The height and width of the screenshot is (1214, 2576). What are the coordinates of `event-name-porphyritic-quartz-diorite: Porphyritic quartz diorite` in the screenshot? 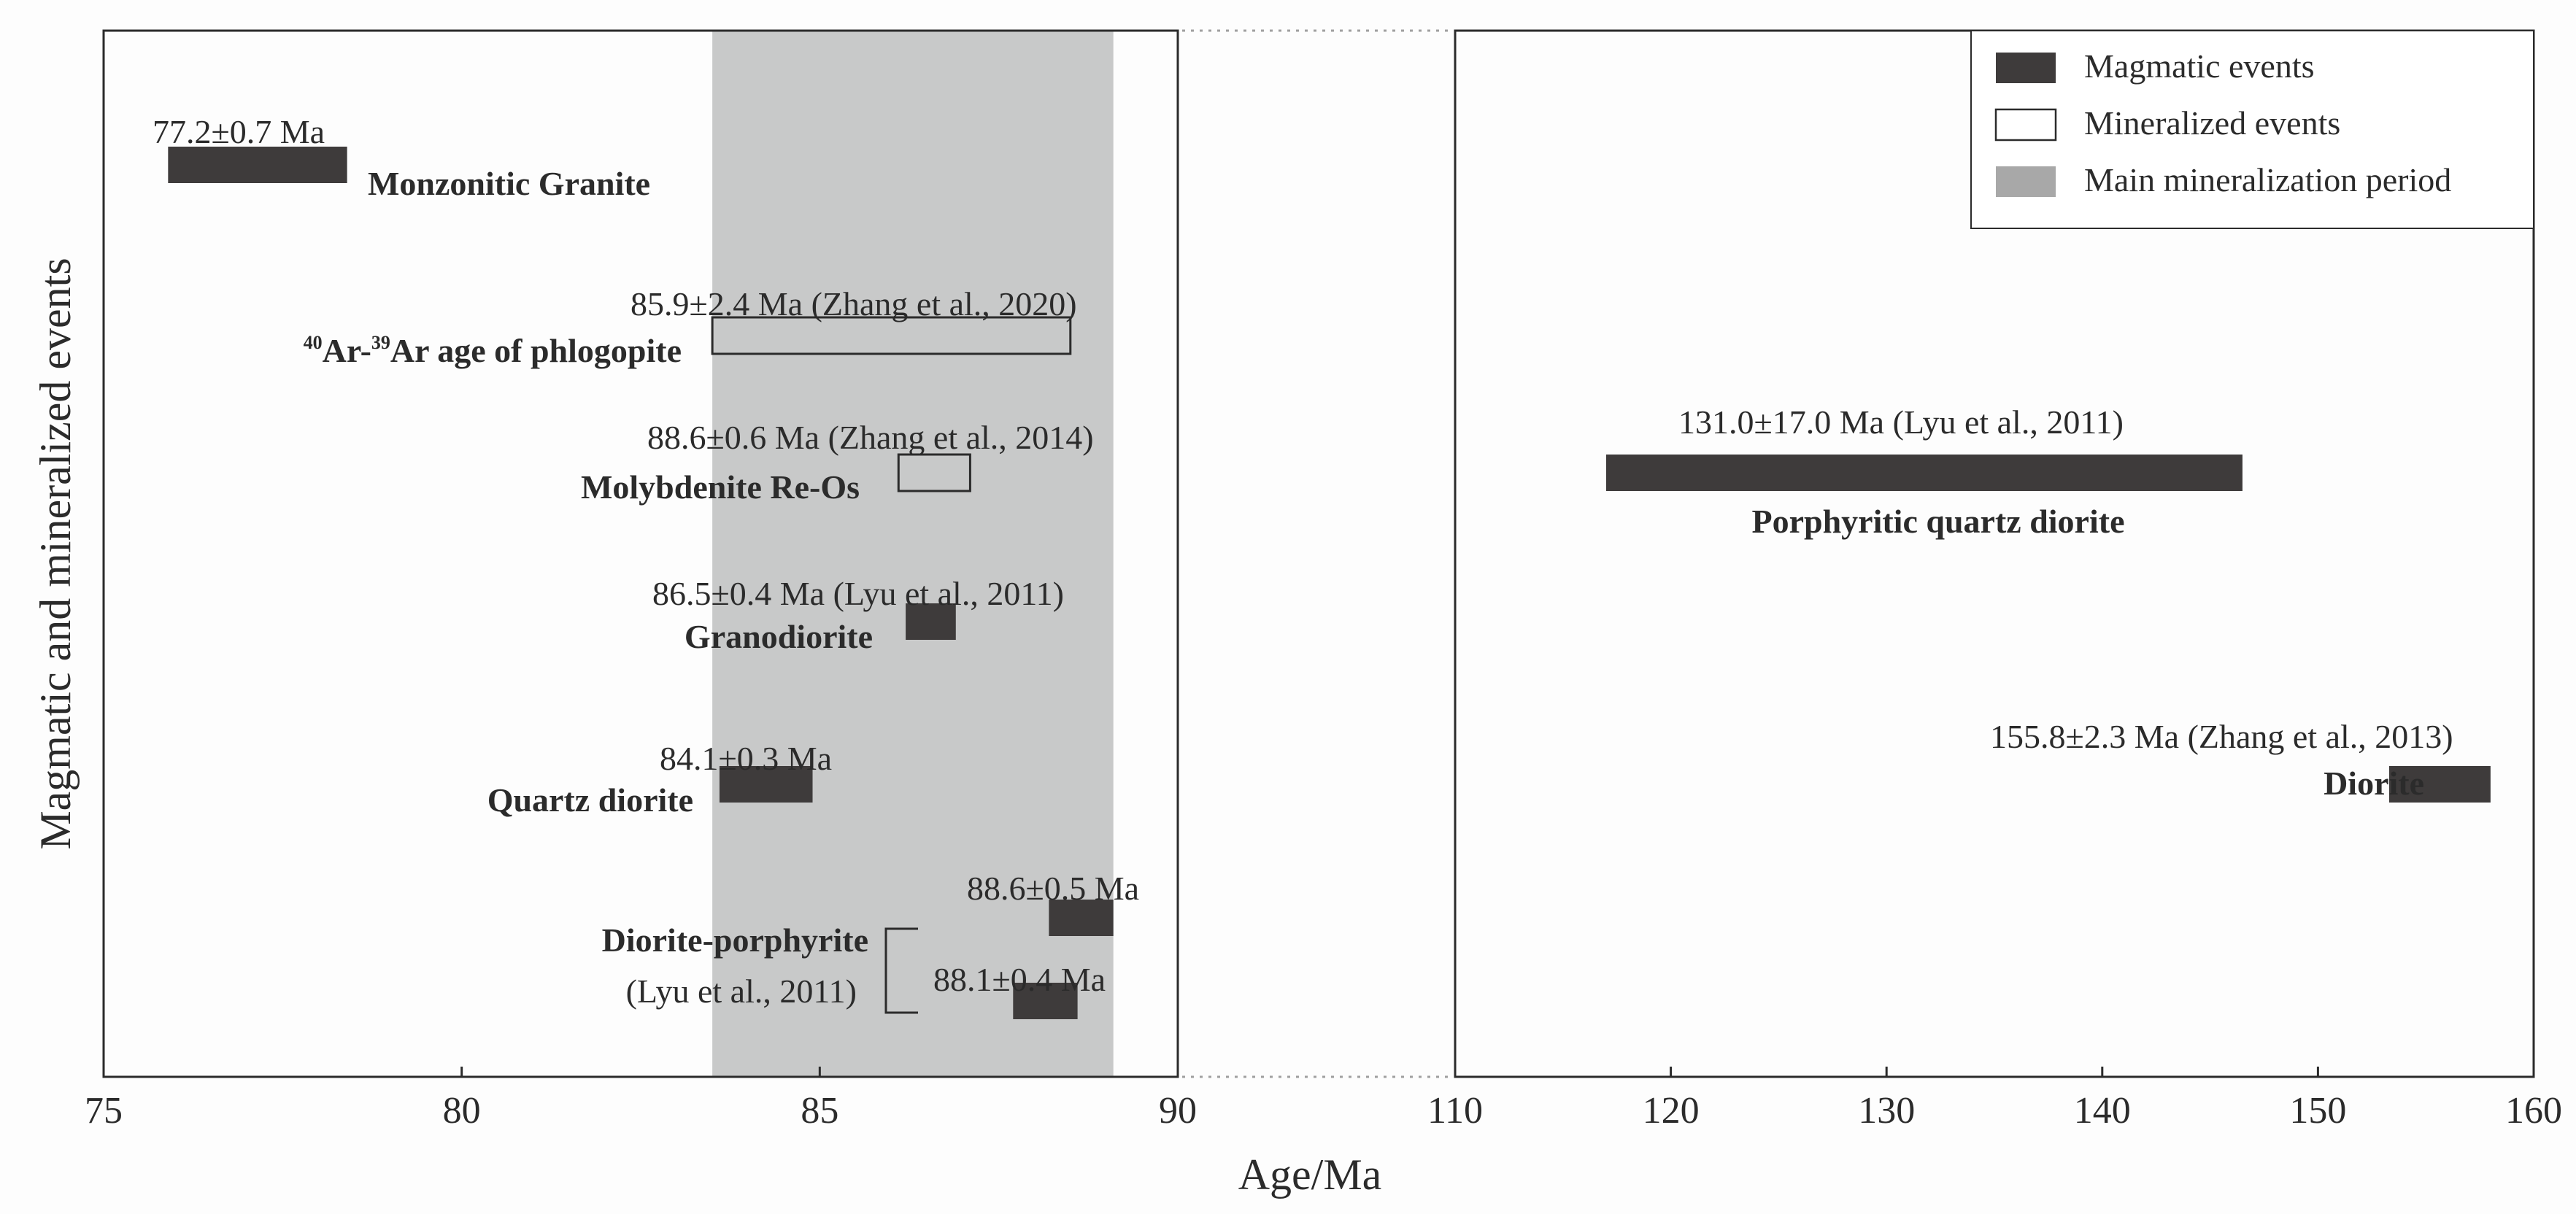 It's located at (1938, 522).